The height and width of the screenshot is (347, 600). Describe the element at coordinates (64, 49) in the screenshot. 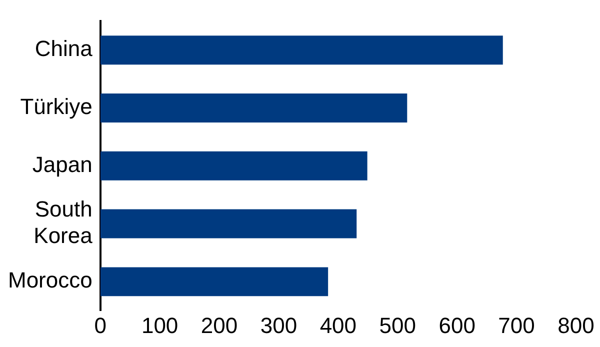

I see `y-tick-label: China` at that location.